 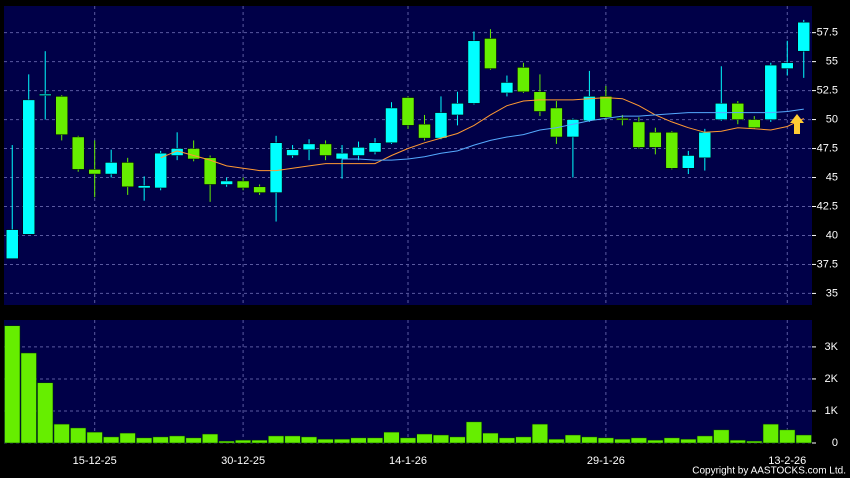 I want to click on copyright: Copyright by AASTOCKS.com Ltd., so click(x=769, y=471).